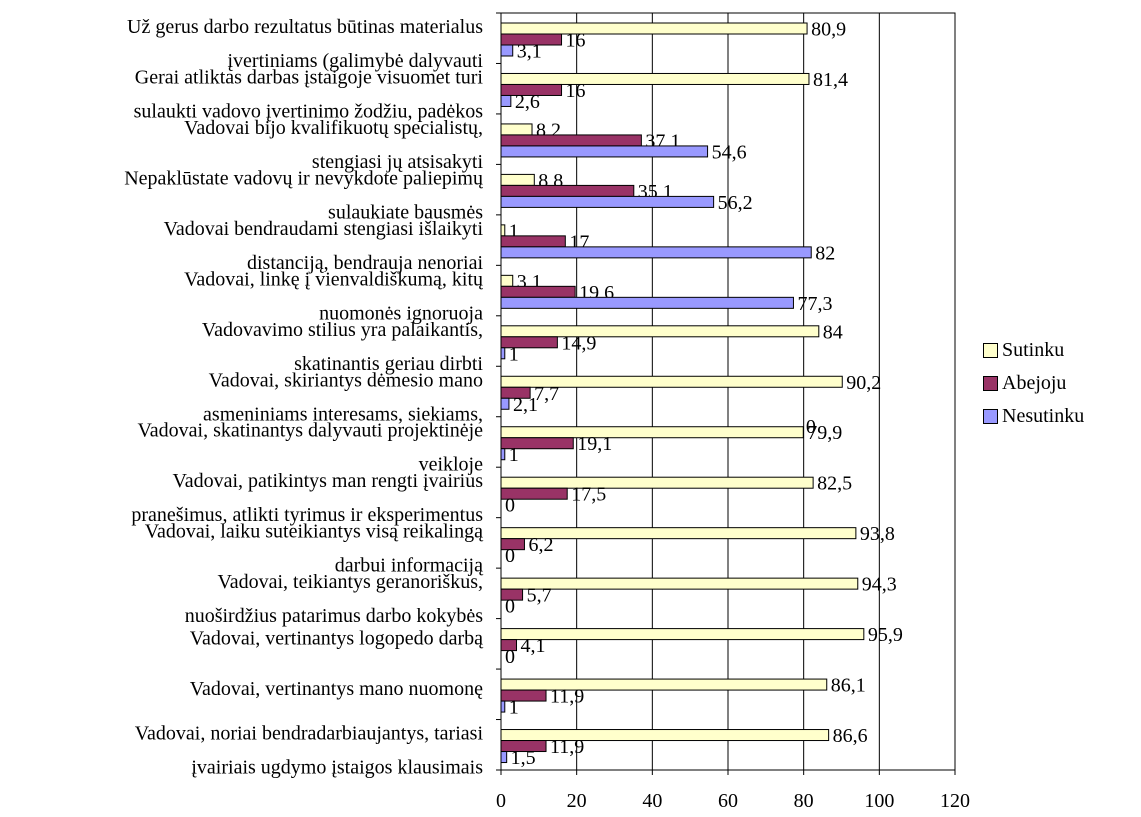  Describe the element at coordinates (328, 481) in the screenshot. I see `category-label-line: Vadovai, patikintys man rengti įvairius` at that location.